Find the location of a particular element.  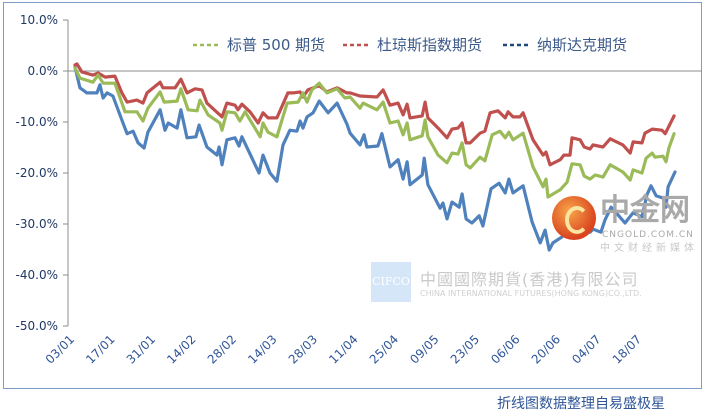

y-tick-label: 0.0% is located at coordinates (43, 71).